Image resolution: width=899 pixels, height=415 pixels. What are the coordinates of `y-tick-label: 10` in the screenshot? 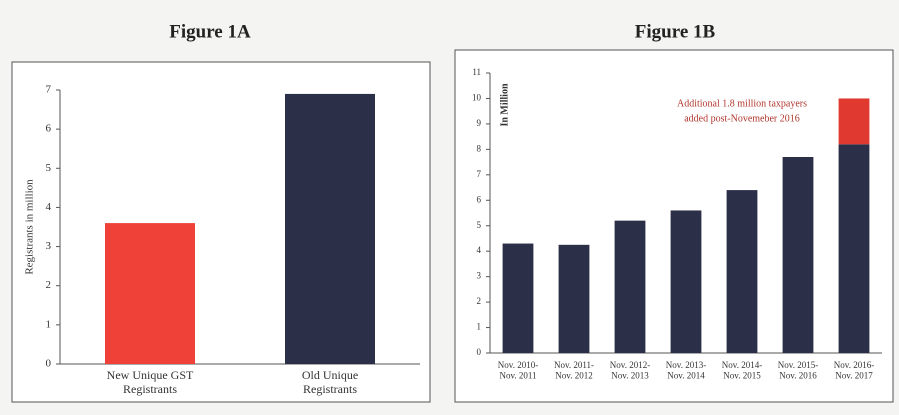 It's located at (477, 98).